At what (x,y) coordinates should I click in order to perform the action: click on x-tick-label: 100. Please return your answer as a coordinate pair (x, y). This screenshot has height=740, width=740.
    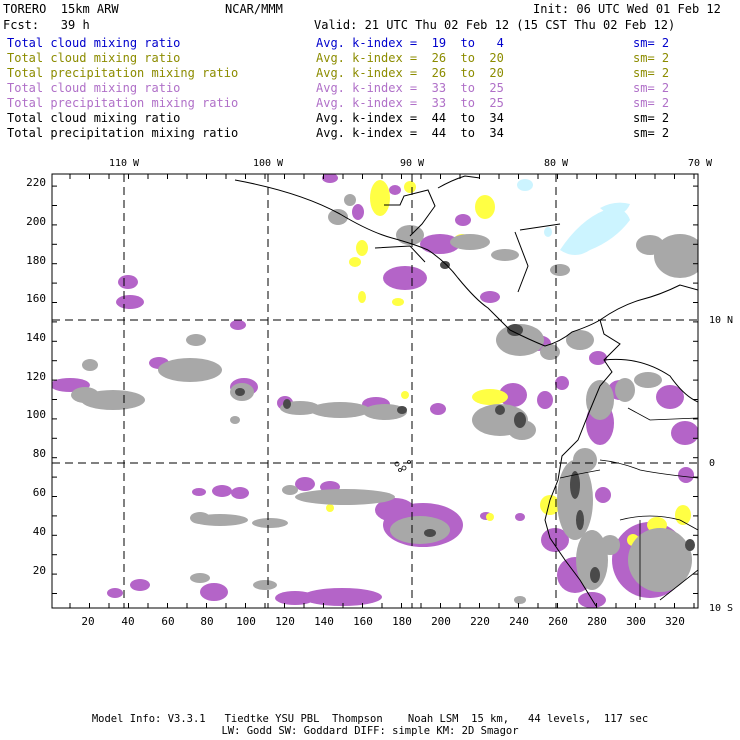
    Looking at the image, I should click on (246, 621).